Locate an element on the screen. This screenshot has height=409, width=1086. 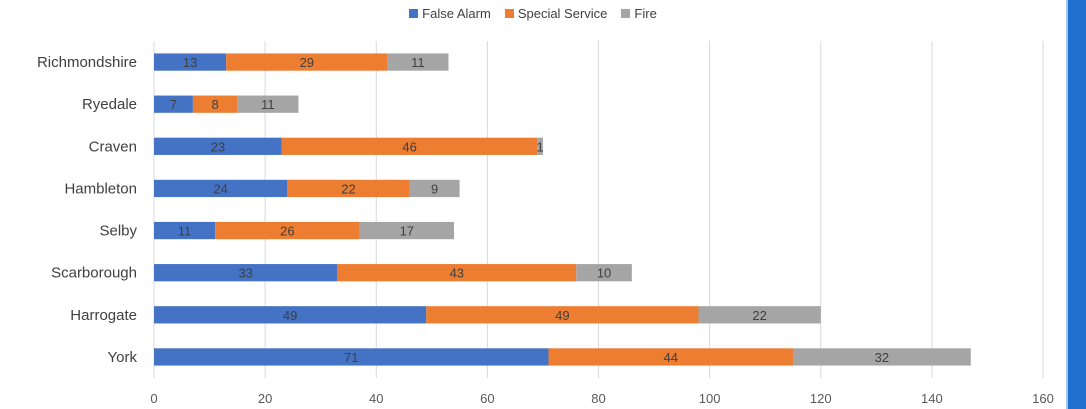
data-label-false-alarm-scarborough: 33 is located at coordinates (245, 273).